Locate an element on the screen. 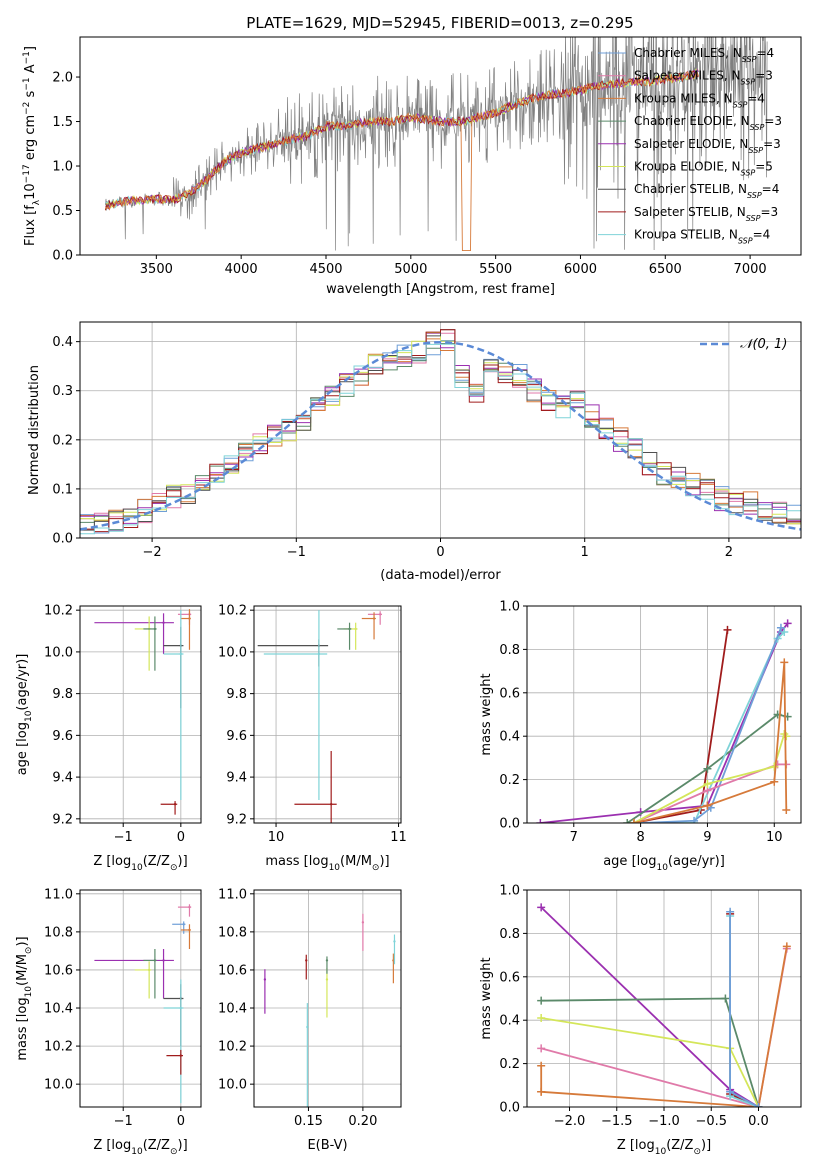 The height and width of the screenshot is (1170, 819). axis-label-part: −2 is located at coordinates (27, 108).